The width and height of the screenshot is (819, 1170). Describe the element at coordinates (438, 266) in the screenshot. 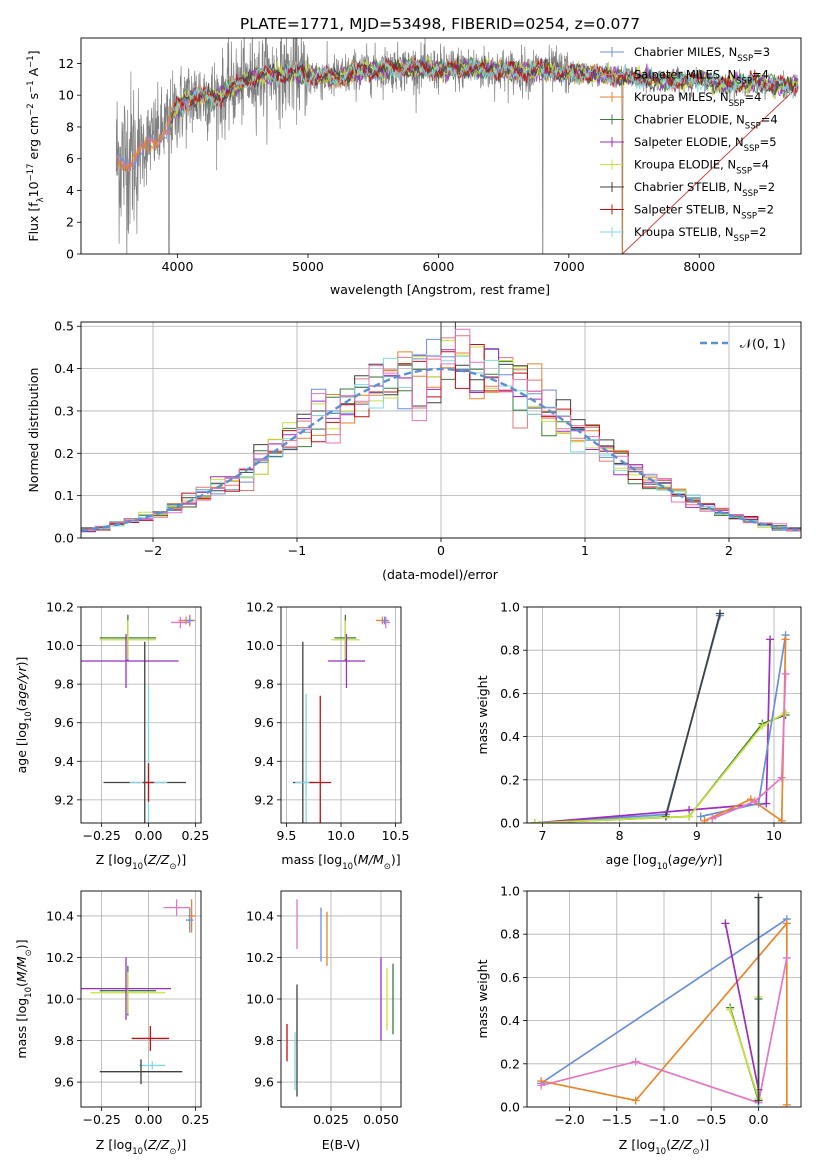

I see `tick-label-x: 6000` at that location.